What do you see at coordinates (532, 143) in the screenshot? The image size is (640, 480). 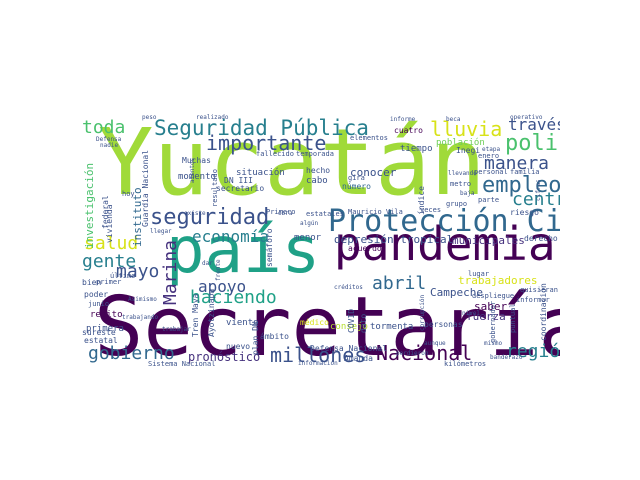 I see `word: policía` at bounding box center [532, 143].